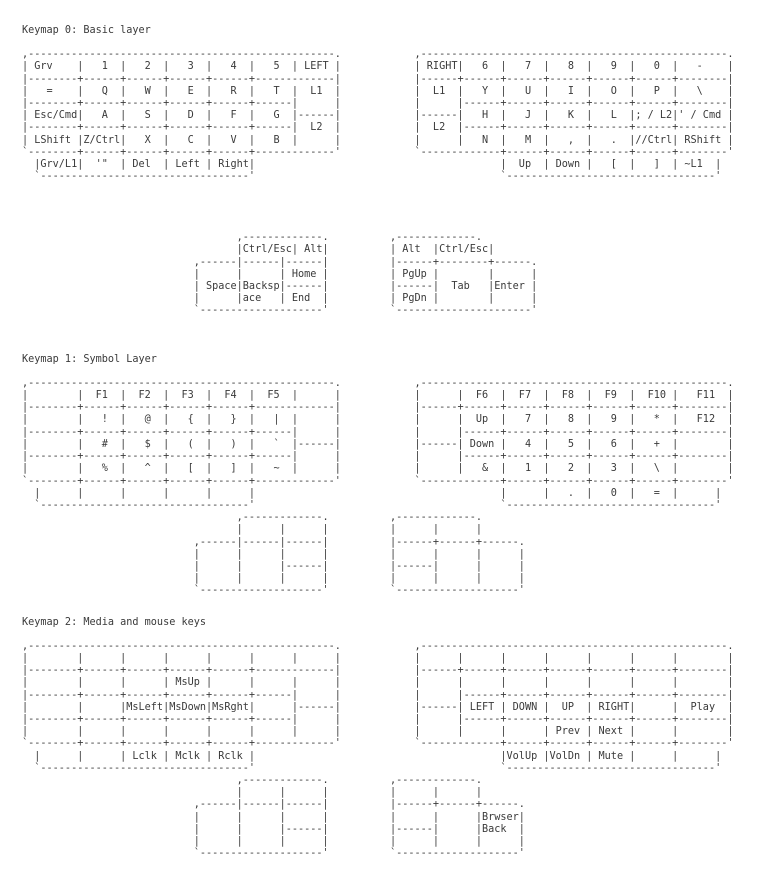 The image size is (765, 883). What do you see at coordinates (114, 622) in the screenshot?
I see `keymap-2-title: Keymap 2: Media and mouse keys` at bounding box center [114, 622].